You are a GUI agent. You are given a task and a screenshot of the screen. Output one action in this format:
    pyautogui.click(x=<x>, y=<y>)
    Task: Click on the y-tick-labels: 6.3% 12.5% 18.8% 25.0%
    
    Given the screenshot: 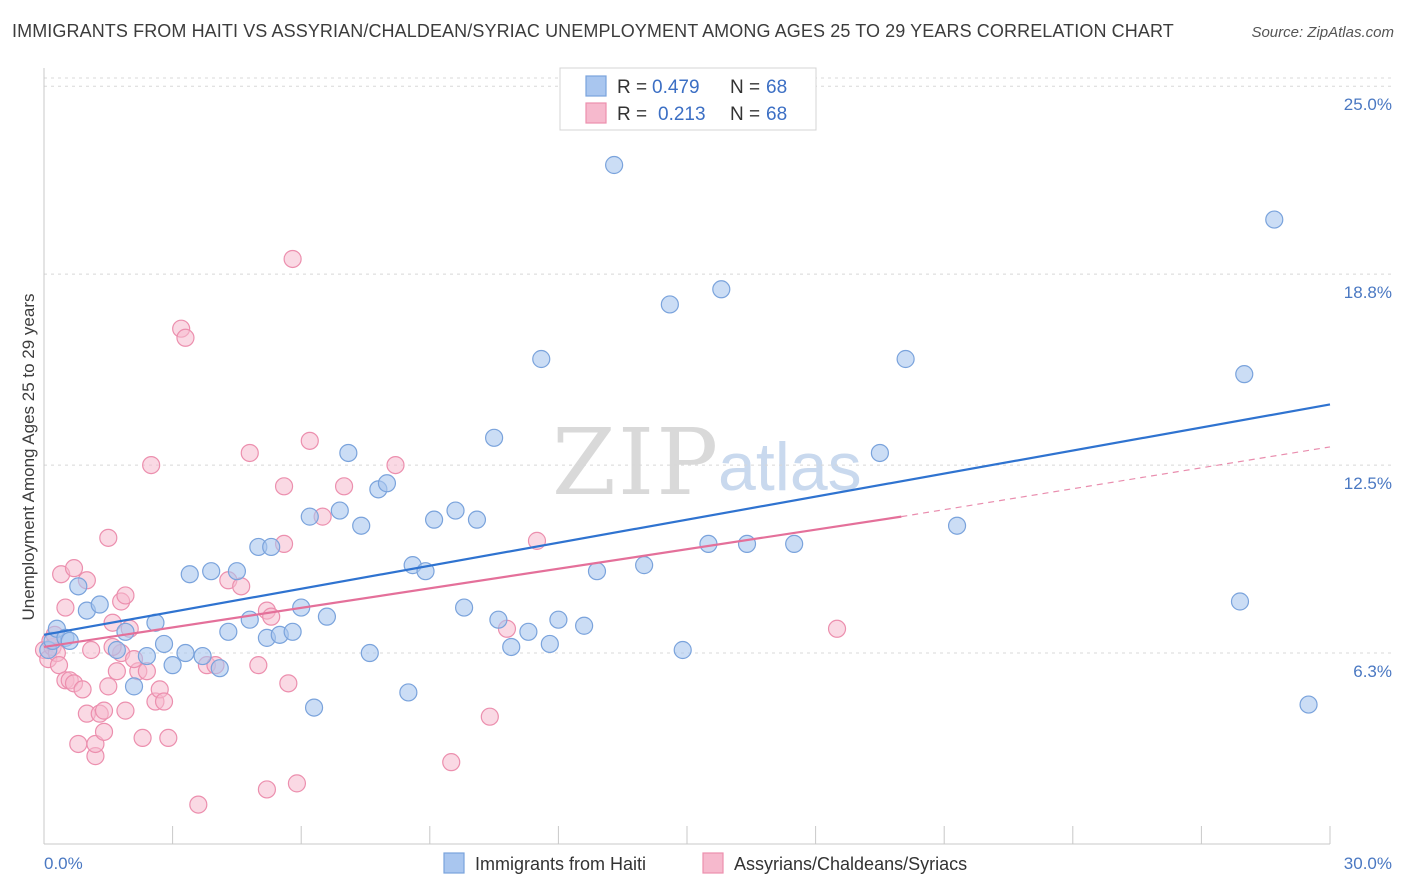 What is the action you would take?
    pyautogui.click(x=1368, y=388)
    